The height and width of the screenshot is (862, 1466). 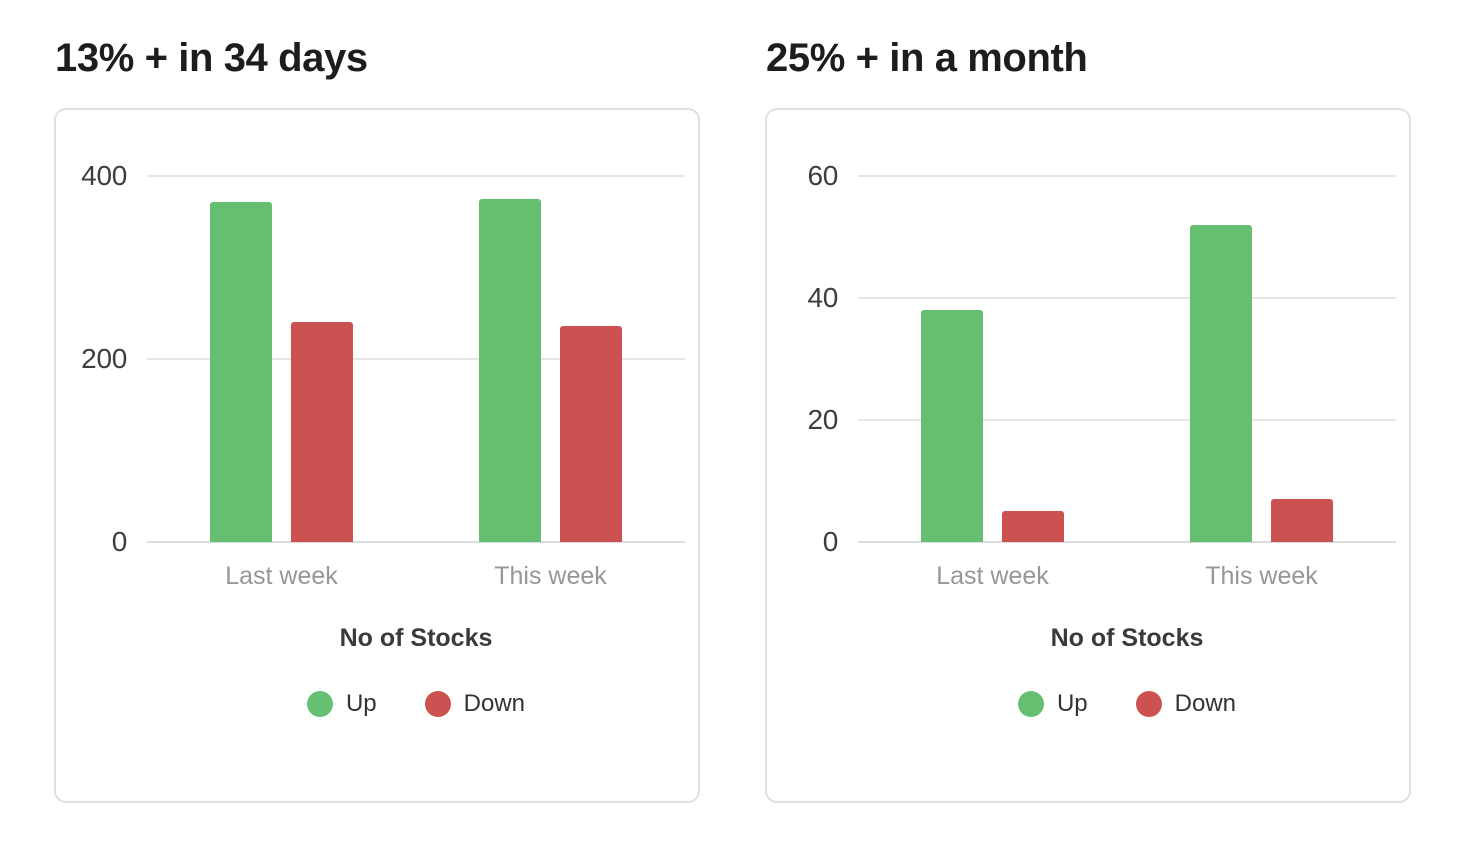 I want to click on y-axis-ticks: 0 20 40 60, so click(x=802, y=359).